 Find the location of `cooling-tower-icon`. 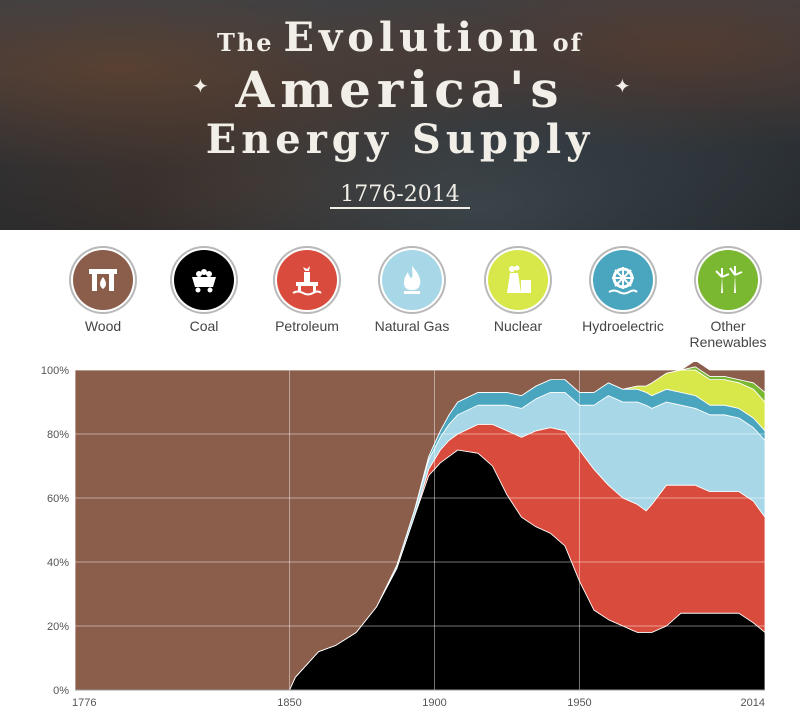

cooling-tower-icon is located at coordinates (519, 279).